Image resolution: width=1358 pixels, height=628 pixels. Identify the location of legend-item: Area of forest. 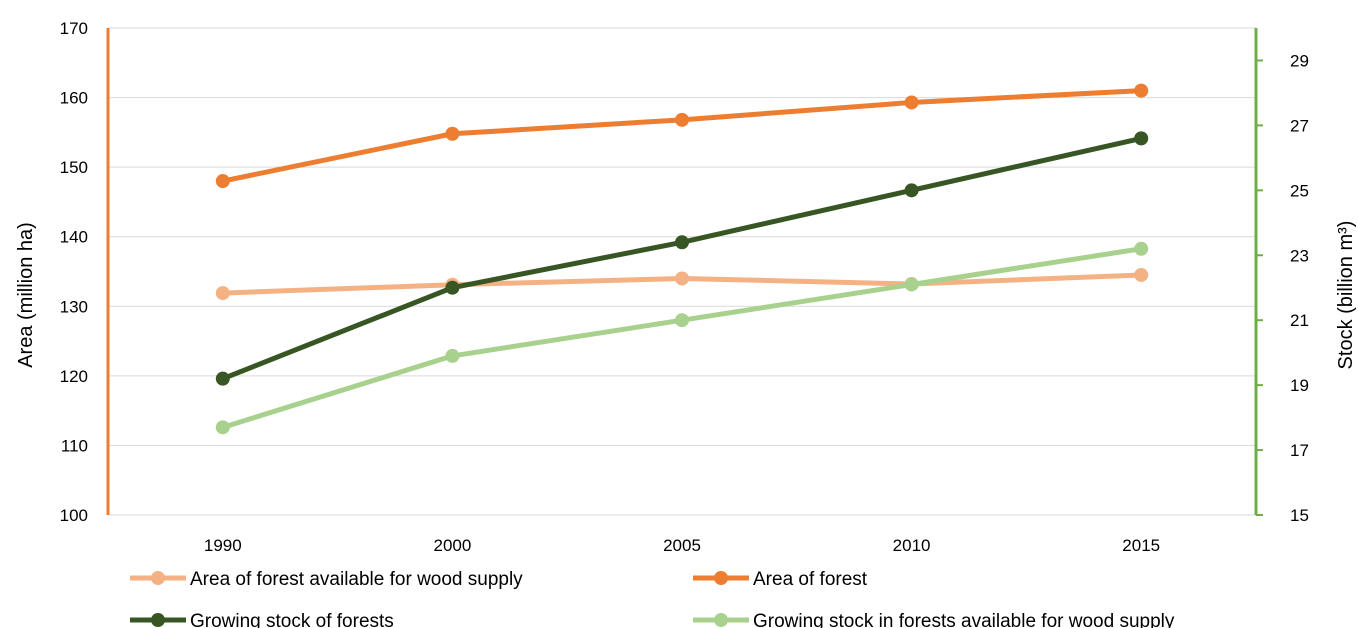
(780, 579).